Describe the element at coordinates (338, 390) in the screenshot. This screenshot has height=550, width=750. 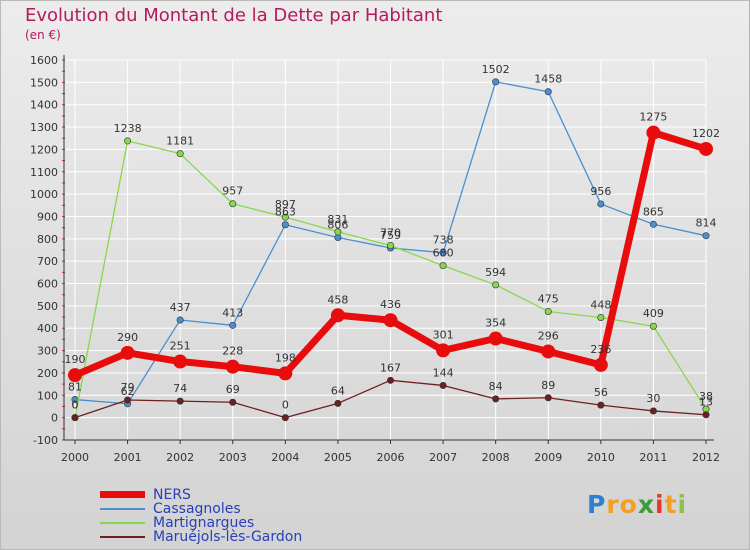
I see `data-label: 64` at that location.